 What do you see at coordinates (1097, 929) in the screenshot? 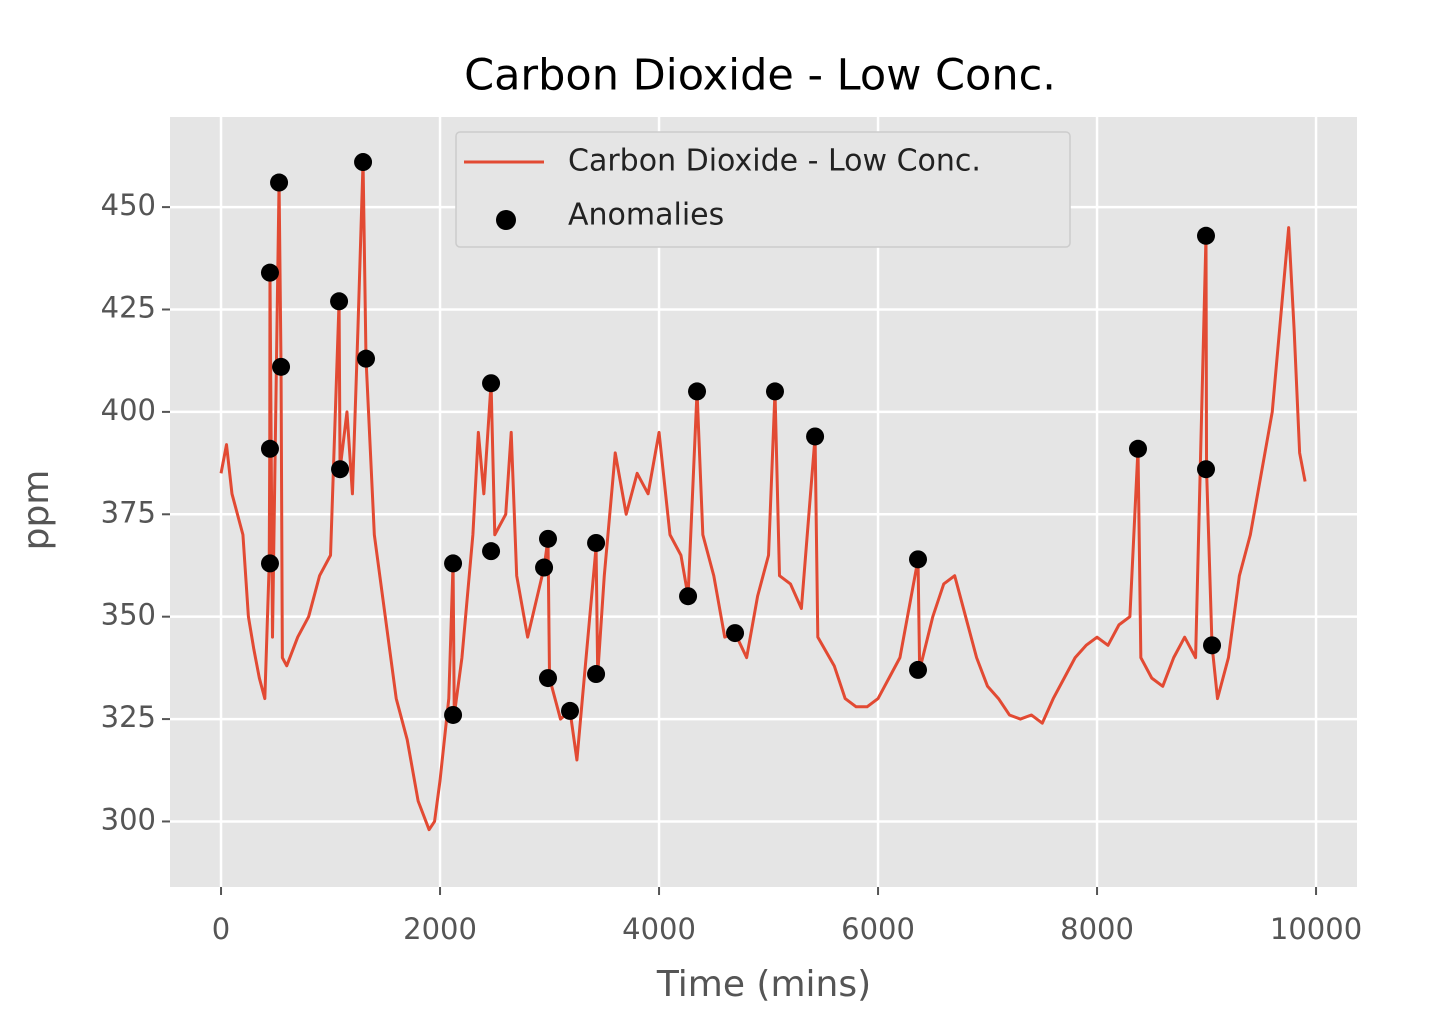
I see `x-tick-label: 8000` at bounding box center [1097, 929].